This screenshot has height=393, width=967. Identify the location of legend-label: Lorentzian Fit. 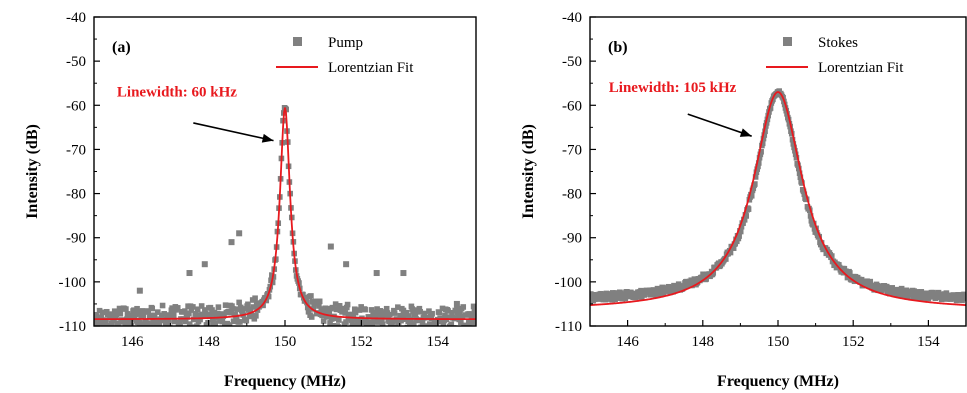
(861, 68).